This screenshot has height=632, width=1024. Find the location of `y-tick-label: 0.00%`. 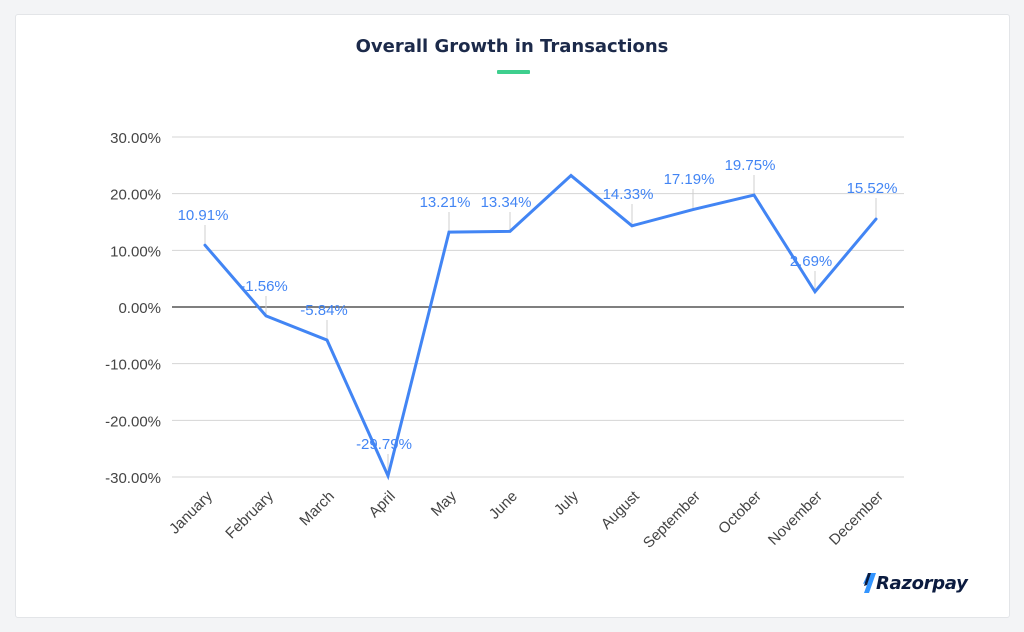

y-tick-label: 0.00% is located at coordinates (139, 308).